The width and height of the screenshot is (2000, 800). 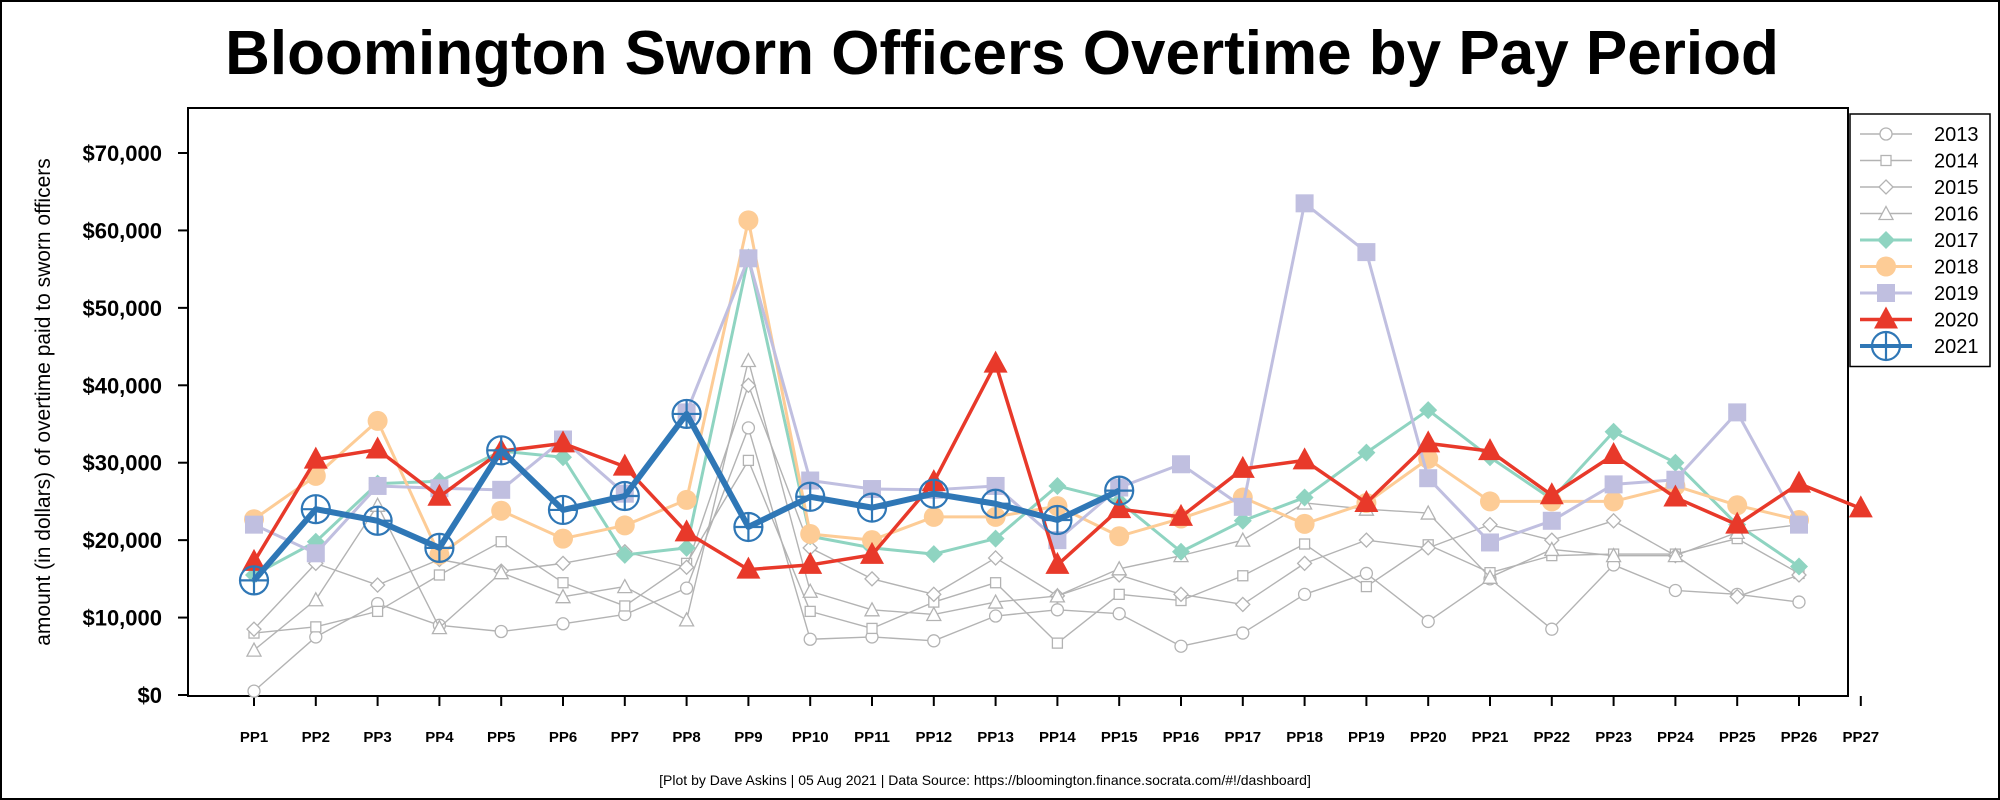 I want to click on legend-item: 2020, so click(x=1919, y=319).